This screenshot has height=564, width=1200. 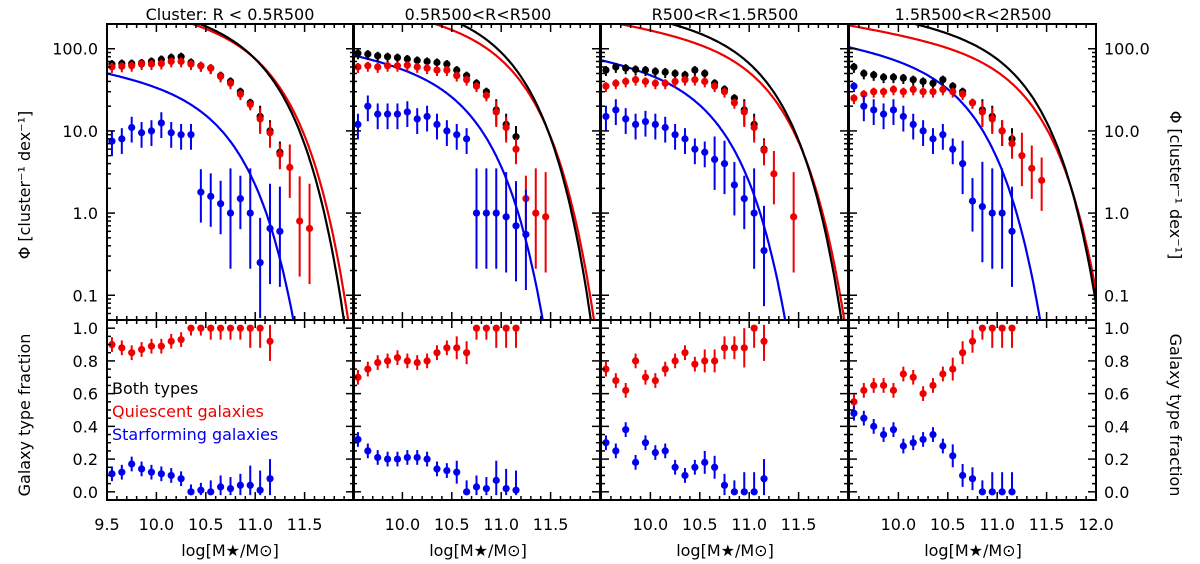 I want to click on fit-curve-quiescent, so click(x=972, y=158).